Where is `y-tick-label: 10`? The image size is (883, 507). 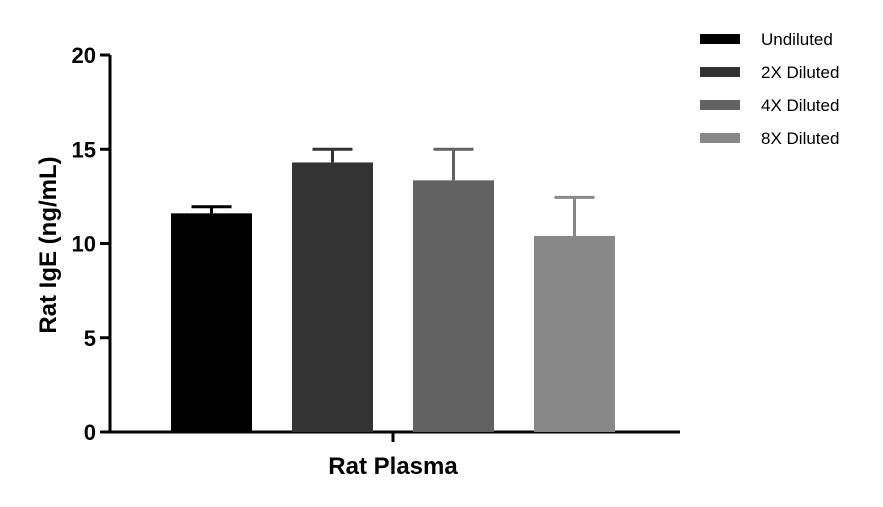 y-tick-label: 10 is located at coordinates (84, 244).